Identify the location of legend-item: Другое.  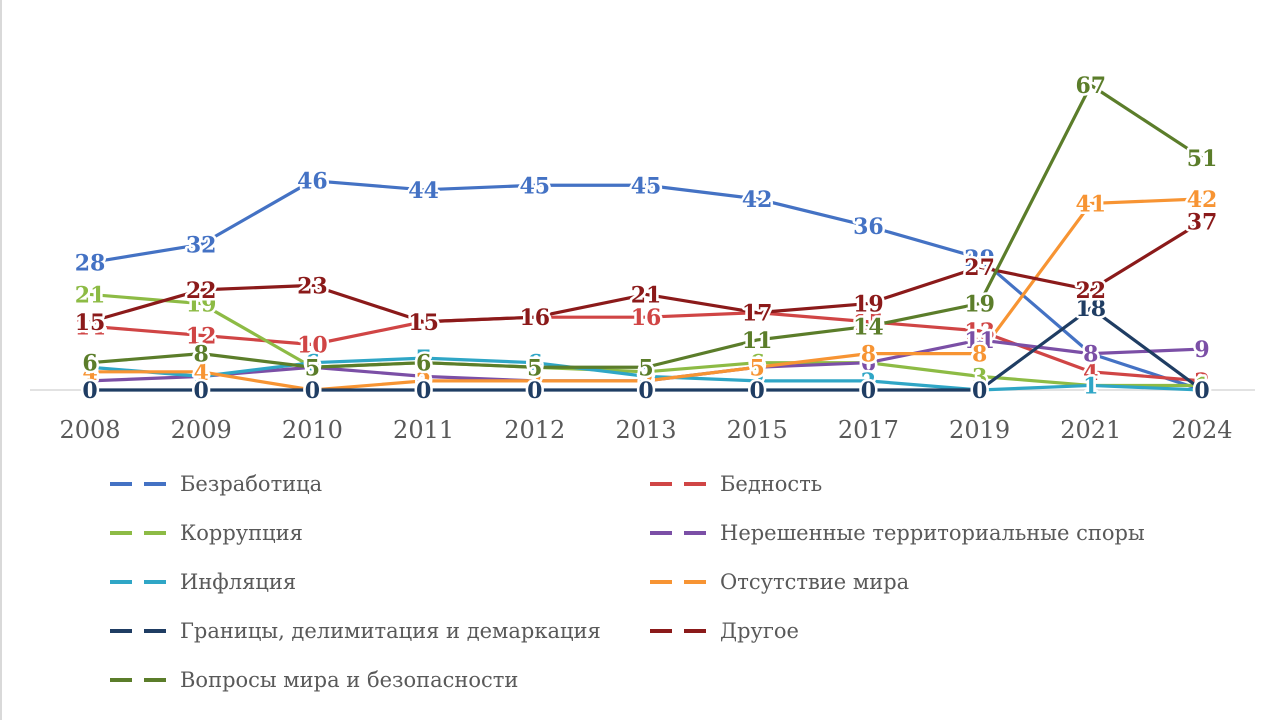
(930, 631).